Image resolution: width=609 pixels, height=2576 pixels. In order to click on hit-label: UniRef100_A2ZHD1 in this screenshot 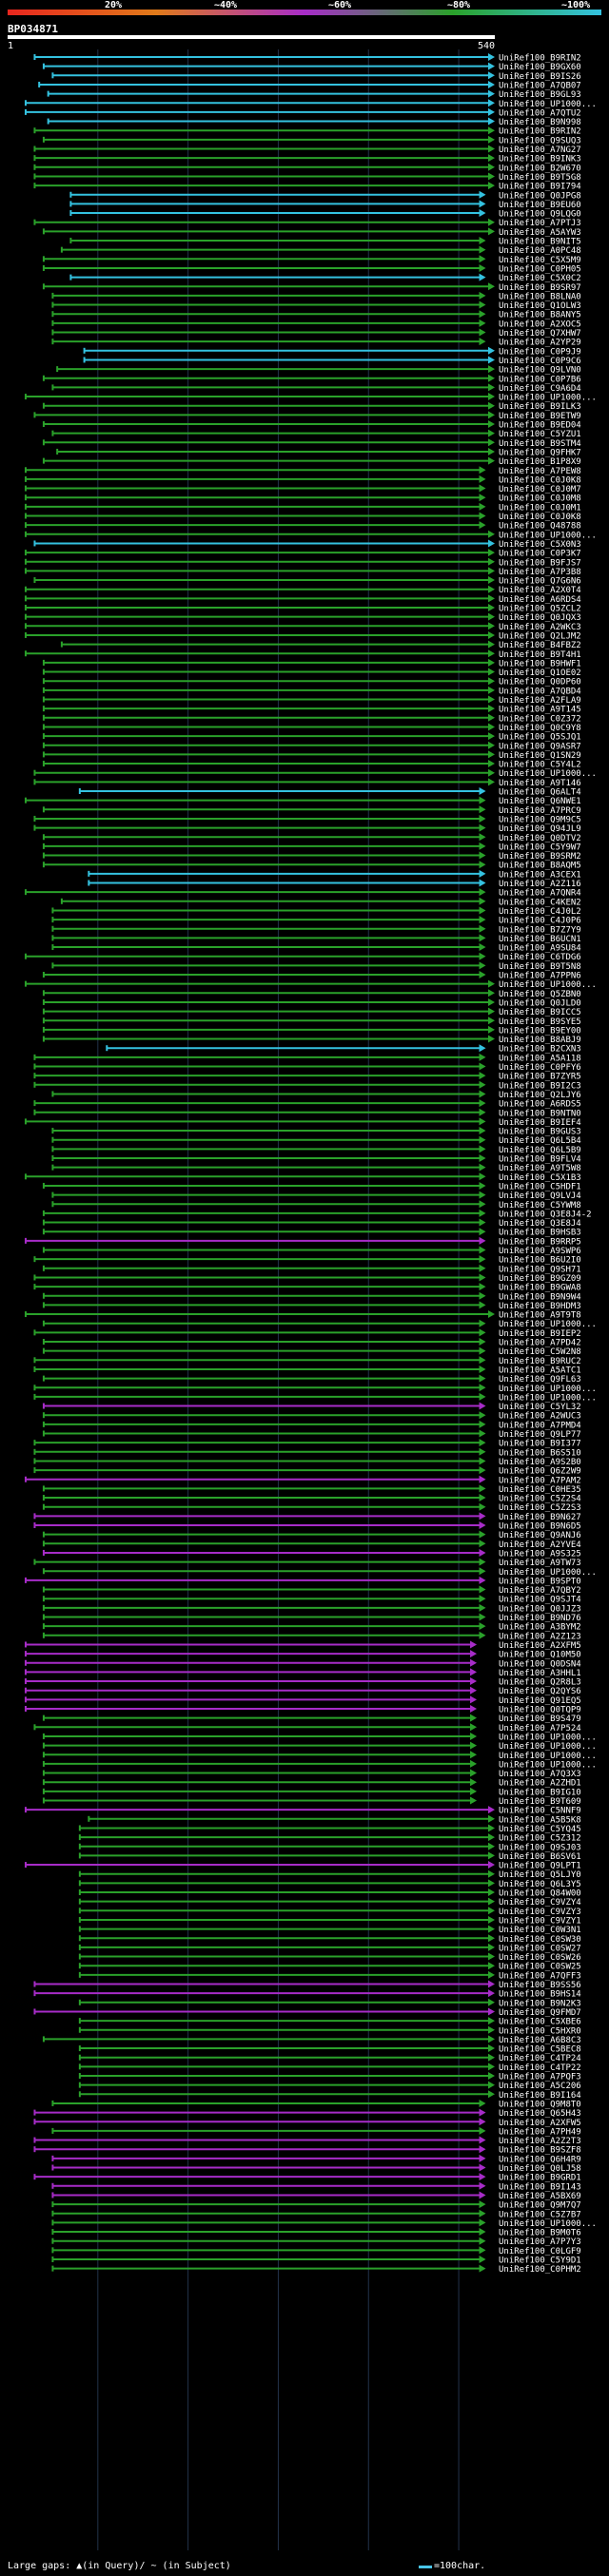, I will do `click(540, 1784)`.